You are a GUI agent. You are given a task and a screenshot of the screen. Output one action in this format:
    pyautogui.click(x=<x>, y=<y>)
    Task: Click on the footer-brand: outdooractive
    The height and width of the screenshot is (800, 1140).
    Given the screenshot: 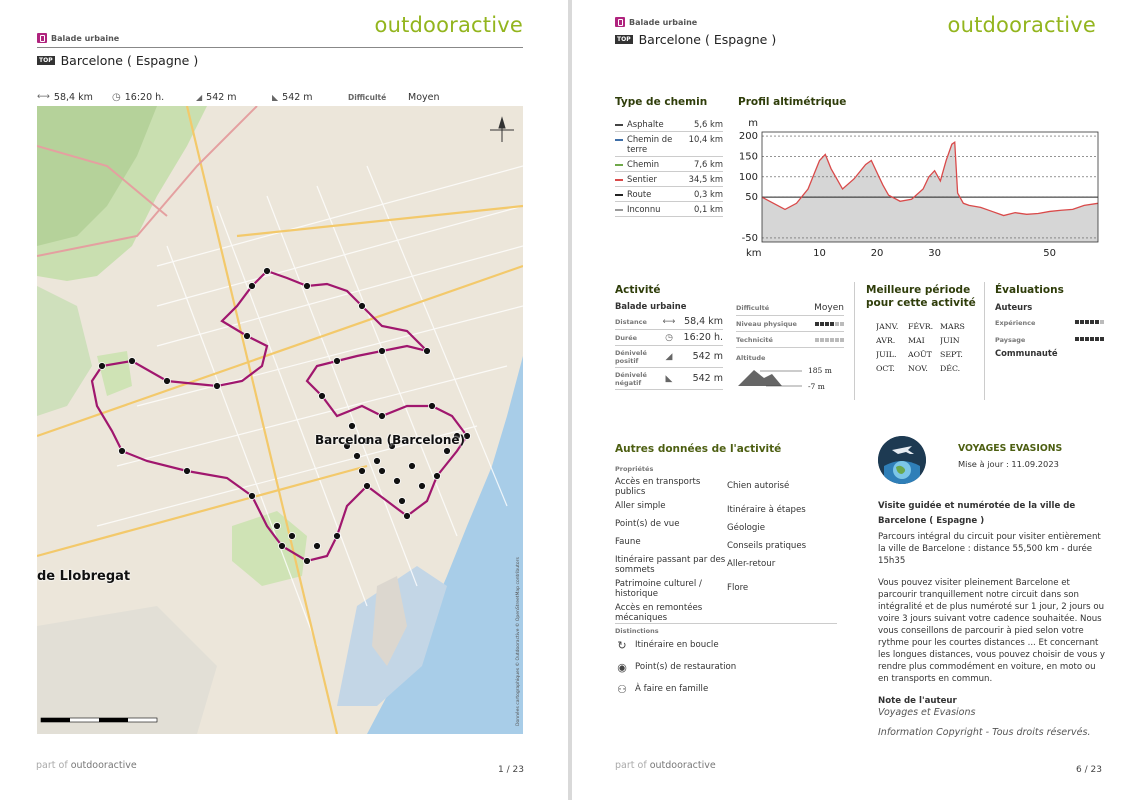 What is the action you would take?
    pyautogui.click(x=103, y=765)
    